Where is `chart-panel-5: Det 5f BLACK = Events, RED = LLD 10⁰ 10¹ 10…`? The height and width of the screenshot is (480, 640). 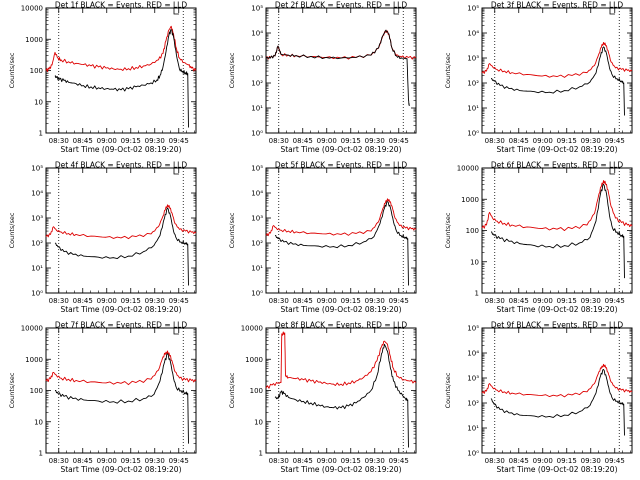
chart-panel-5: Det 5f BLACK = Events, RED = LLD 10⁰ 10¹ 10… is located at coordinates (322, 237).